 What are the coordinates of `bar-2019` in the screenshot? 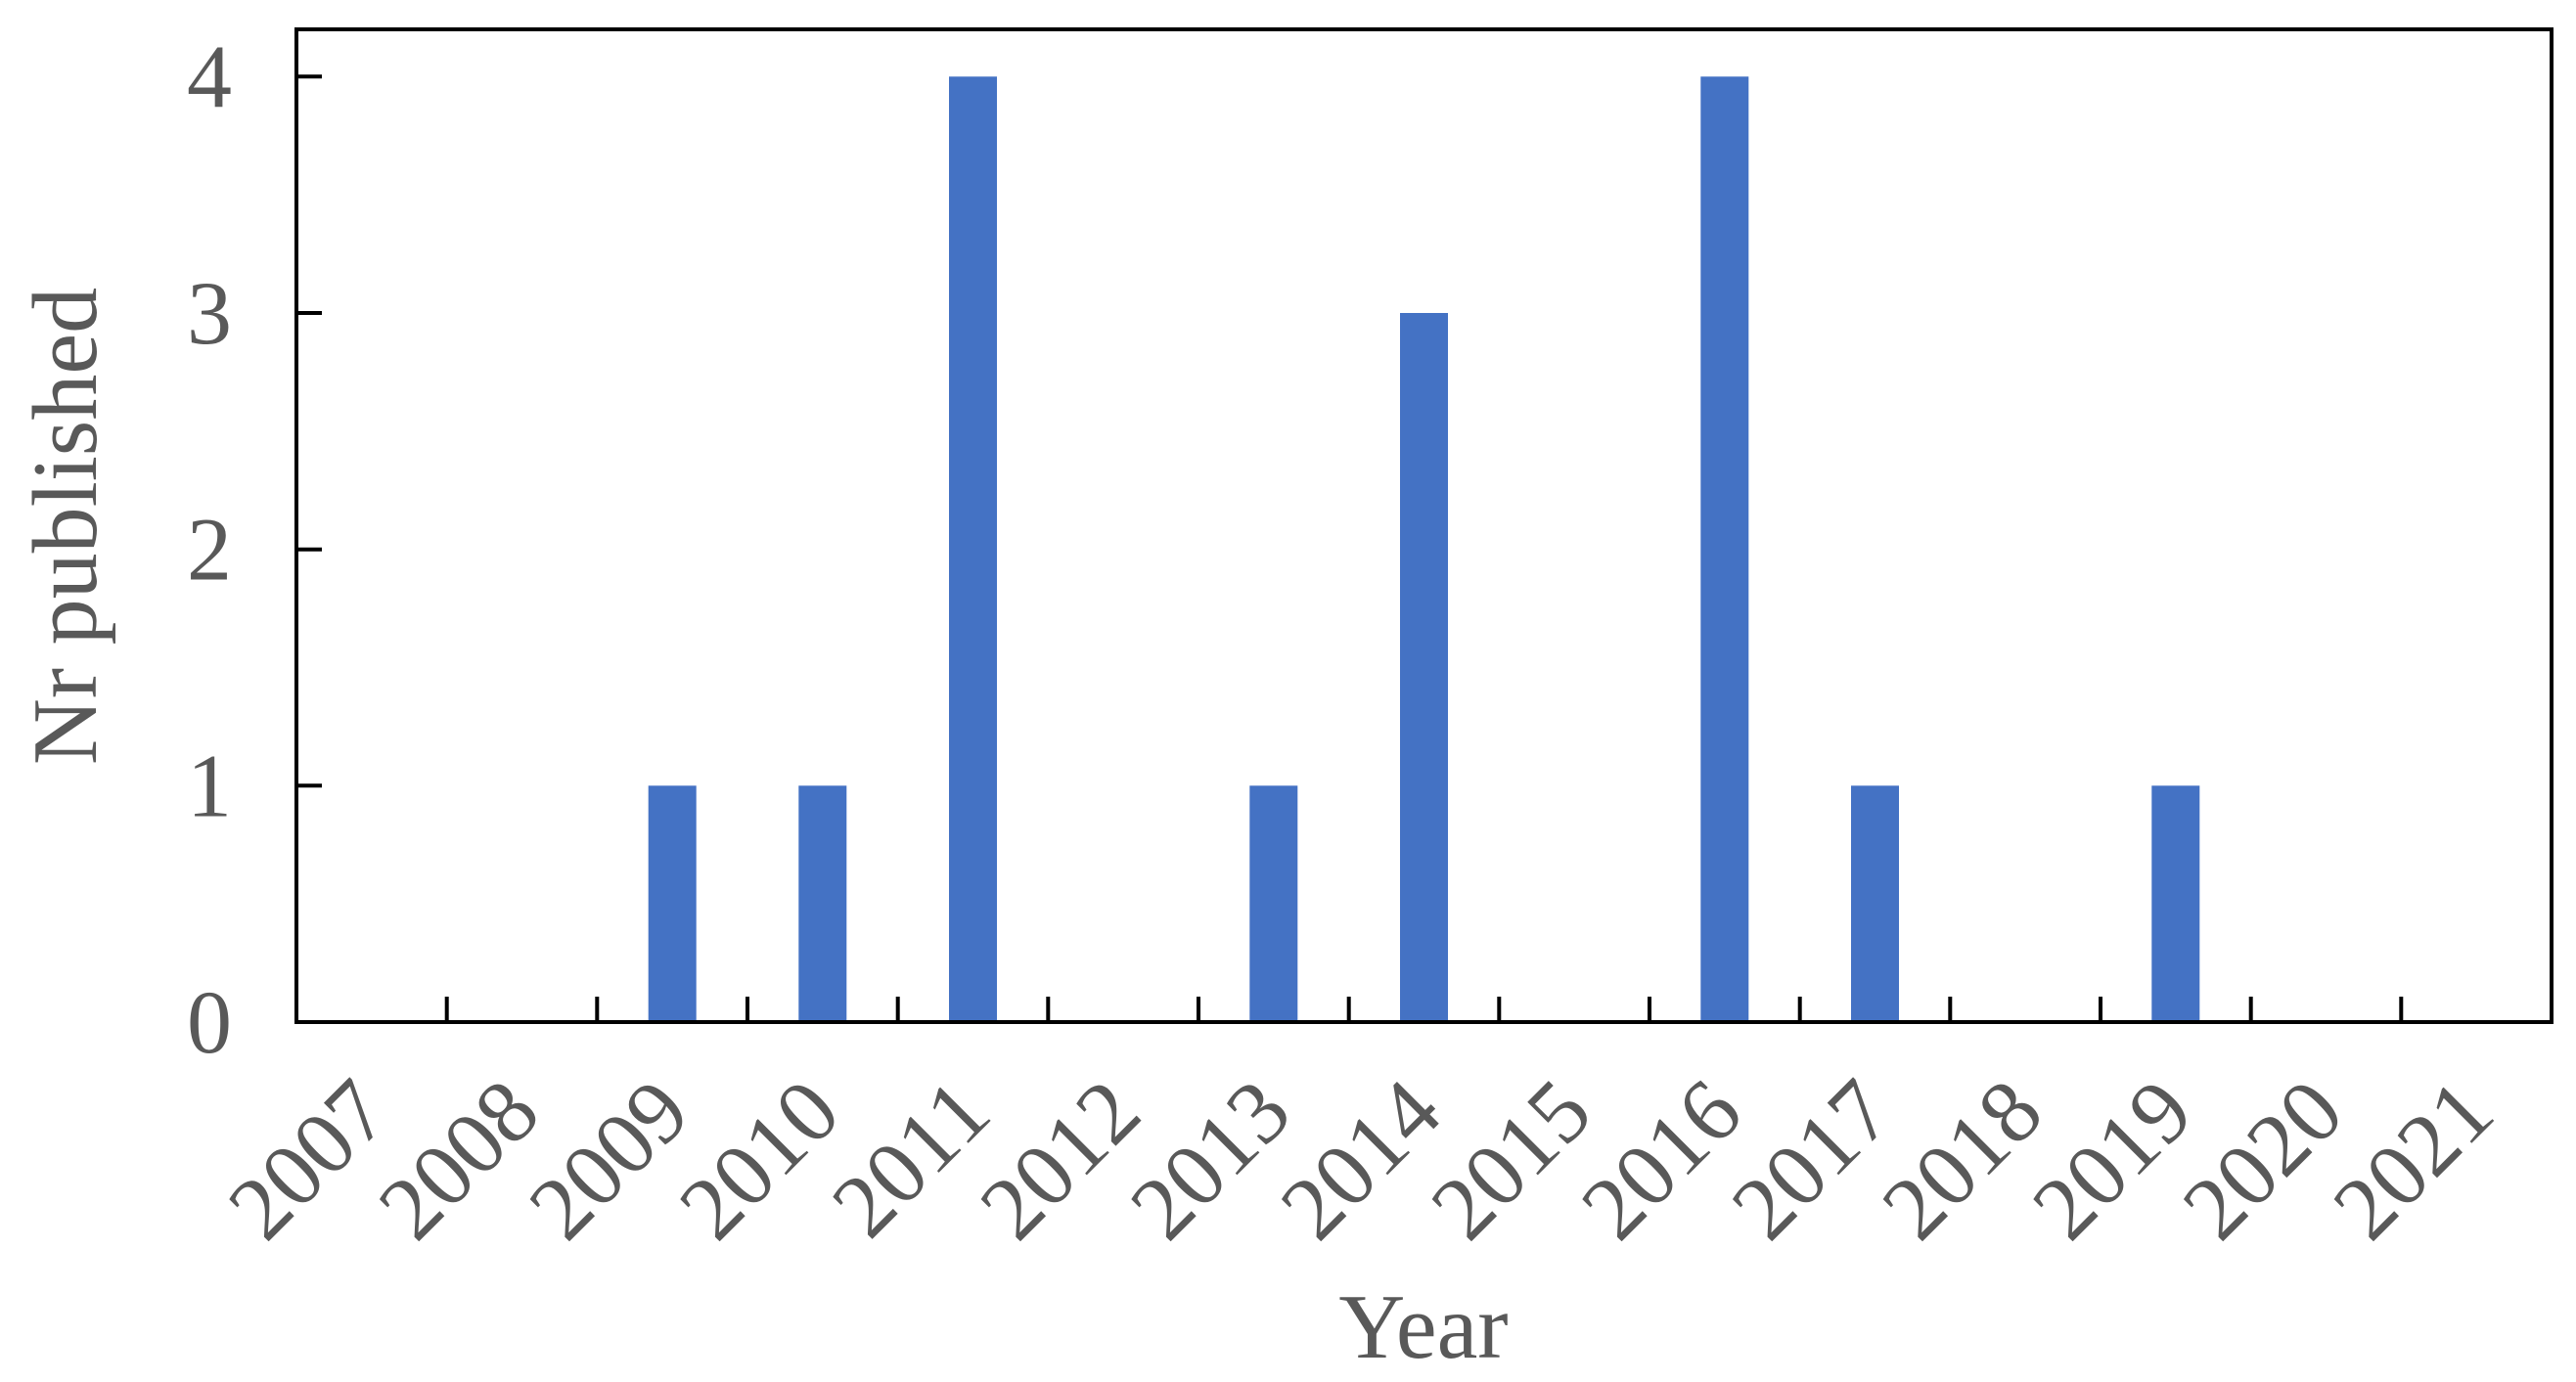 It's located at (2175, 903).